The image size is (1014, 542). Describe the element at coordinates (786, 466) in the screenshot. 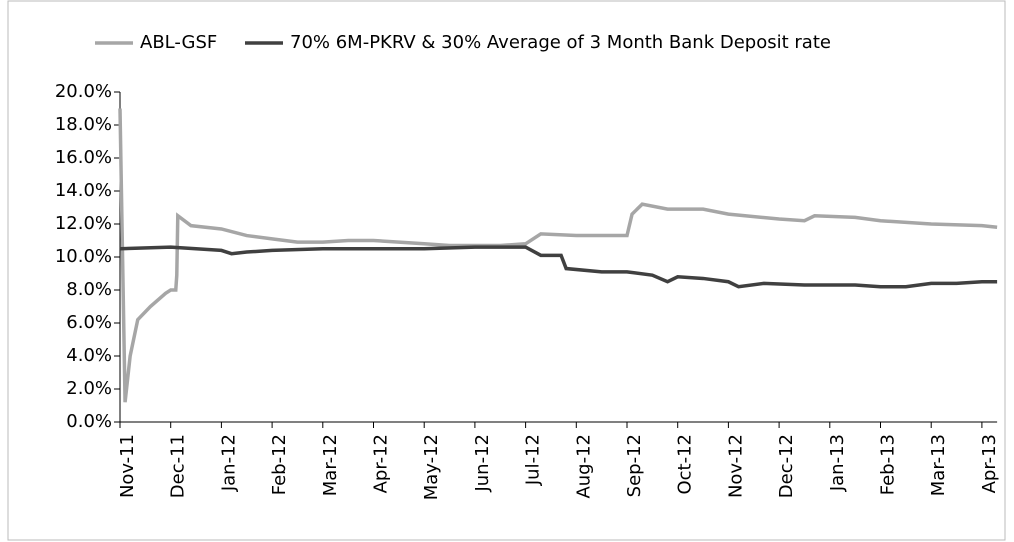

I see `x-tick-label: Dec-12` at that location.